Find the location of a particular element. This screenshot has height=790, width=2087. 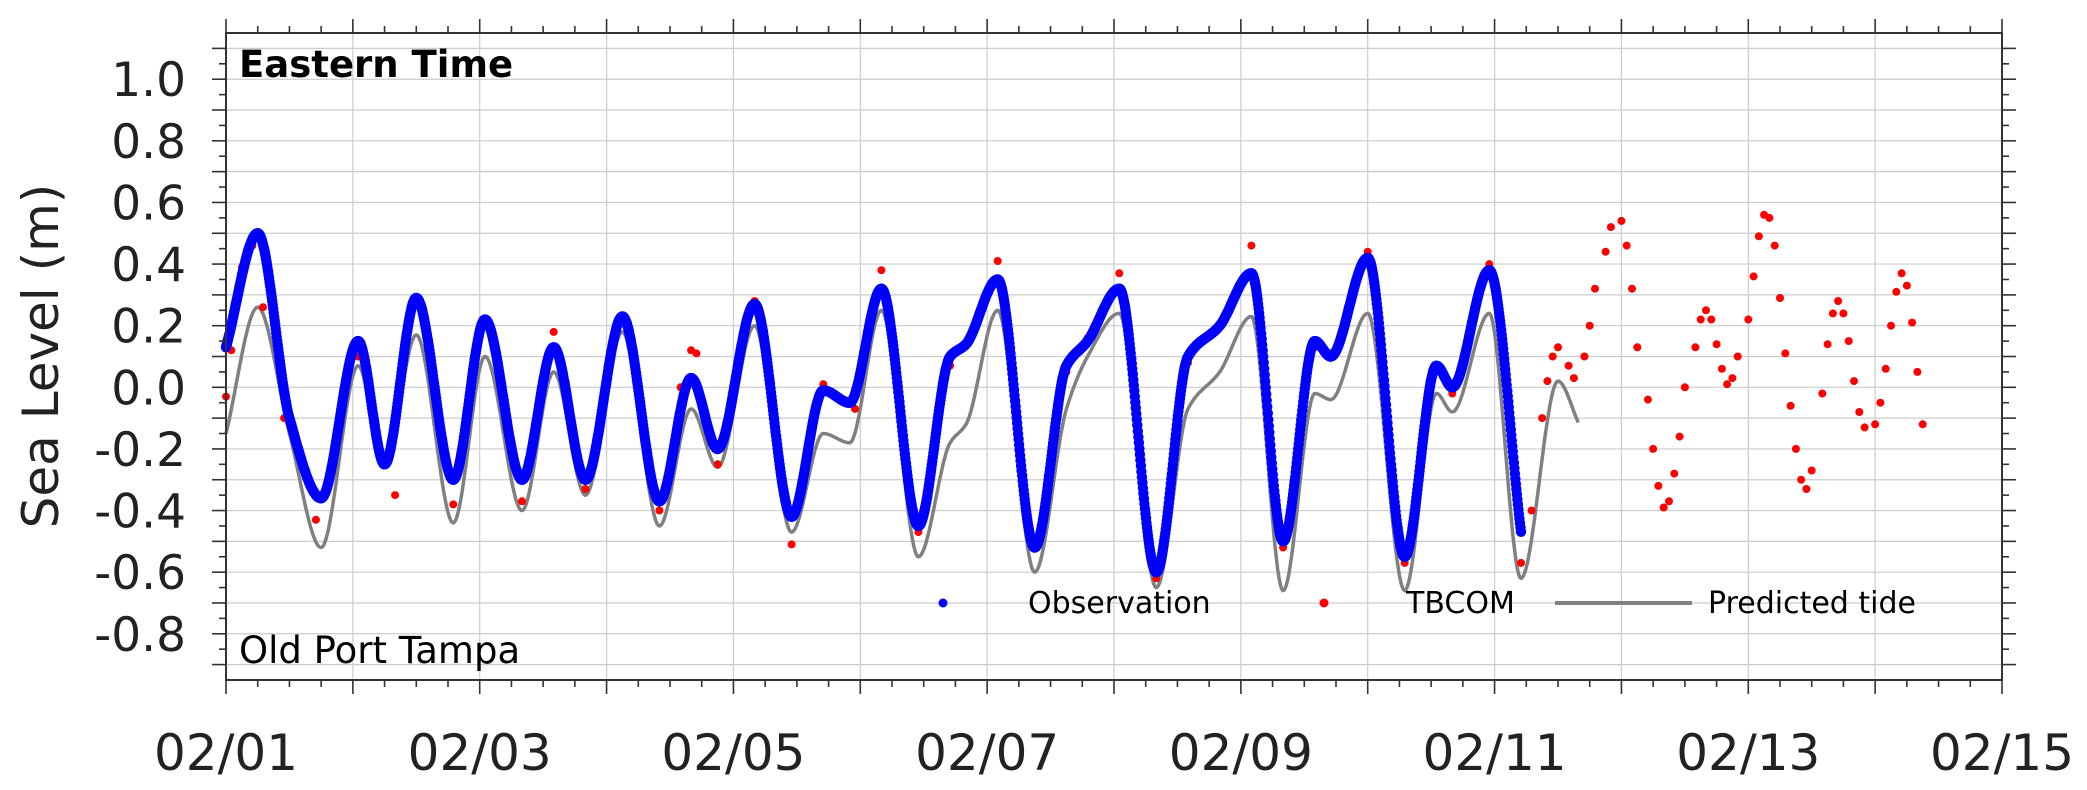

x-tick-label: 02/15 is located at coordinates (2002, 753).